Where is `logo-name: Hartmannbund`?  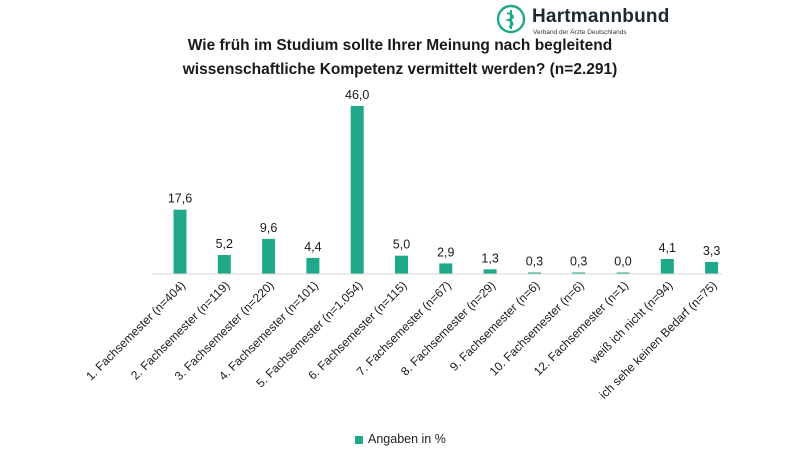
logo-name: Hartmannbund is located at coordinates (601, 16).